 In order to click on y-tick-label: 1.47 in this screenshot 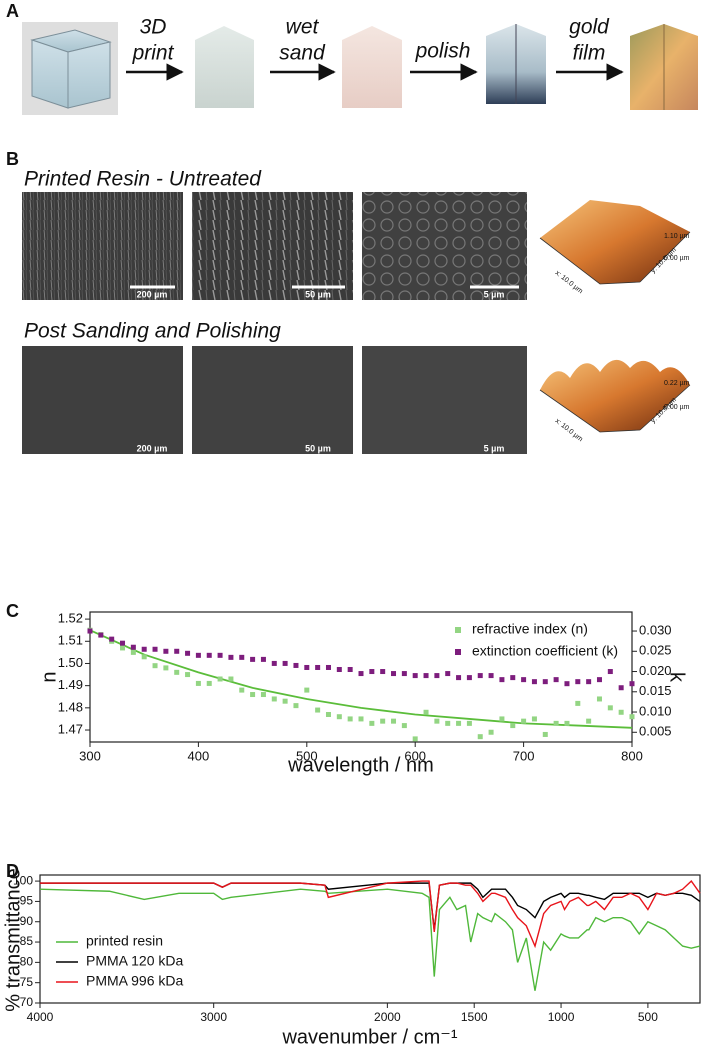, I will do `click(70, 728)`.